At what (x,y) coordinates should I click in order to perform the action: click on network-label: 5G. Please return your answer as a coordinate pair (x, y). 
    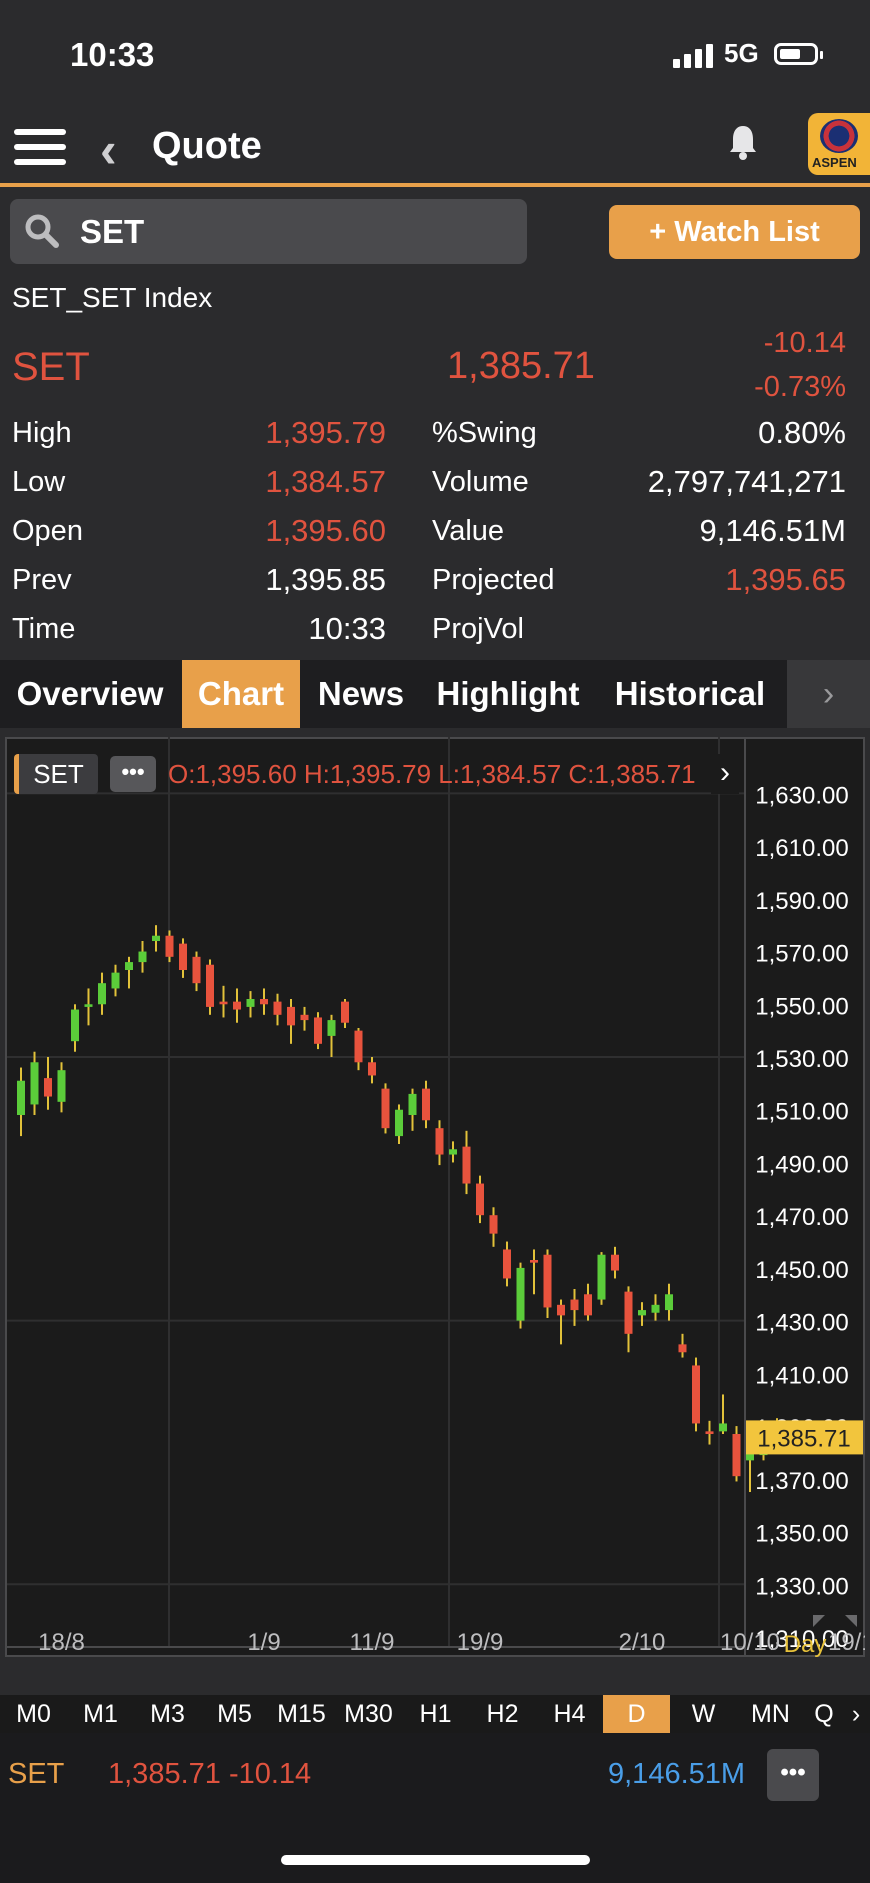
    Looking at the image, I should click on (741, 53).